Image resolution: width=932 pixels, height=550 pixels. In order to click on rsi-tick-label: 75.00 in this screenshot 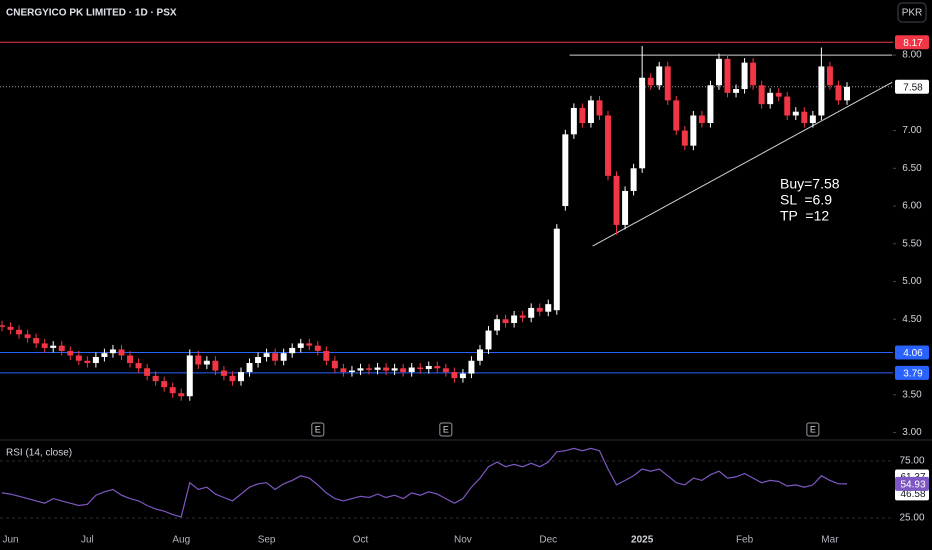, I will do `click(911, 461)`.